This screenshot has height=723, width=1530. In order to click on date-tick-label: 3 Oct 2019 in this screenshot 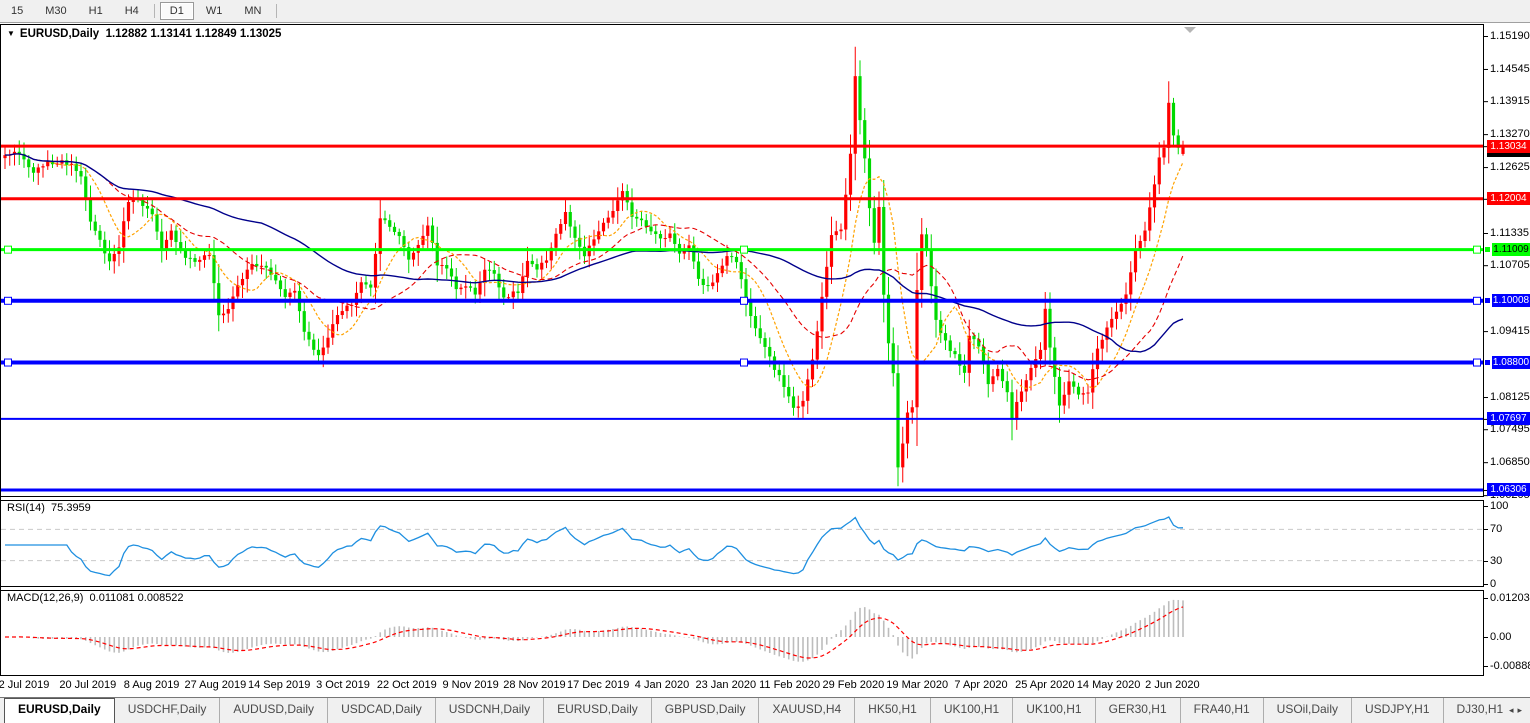, I will do `click(343, 685)`.